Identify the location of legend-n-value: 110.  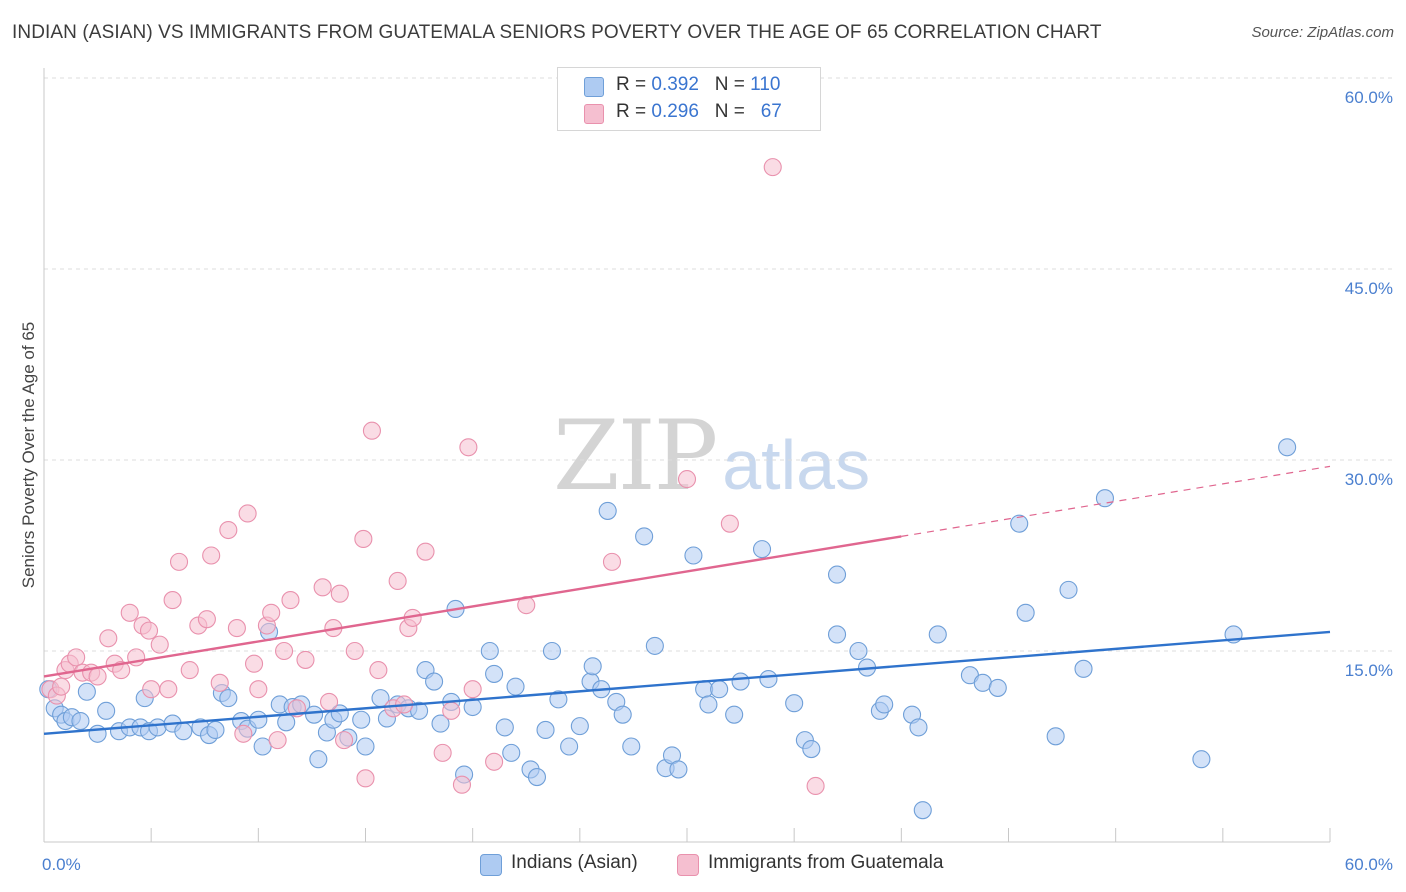
(765, 84).